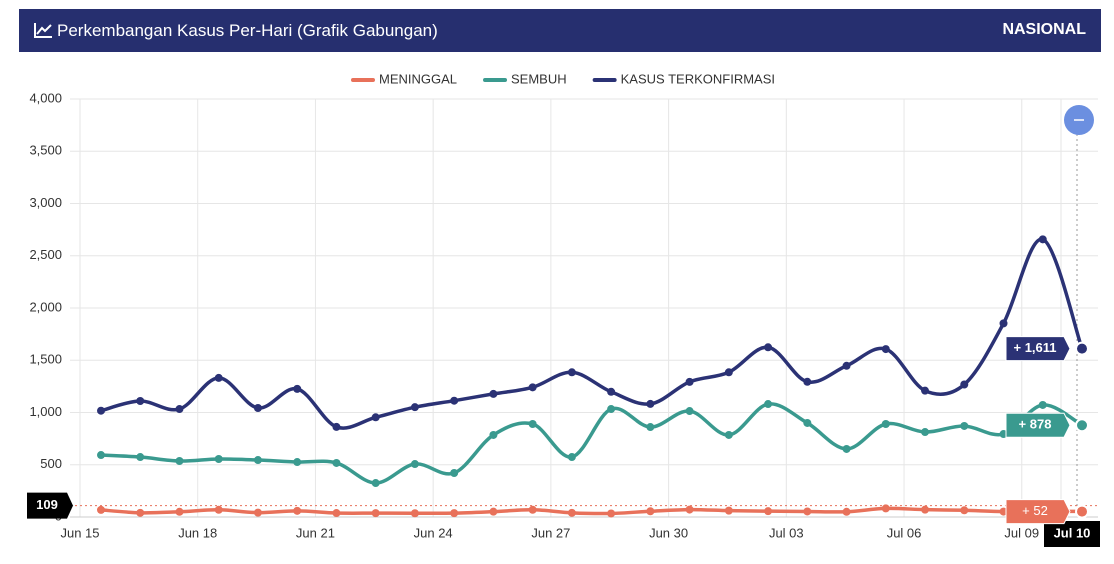  What do you see at coordinates (539, 78) in the screenshot?
I see `legend-label: SEMBUH` at bounding box center [539, 78].